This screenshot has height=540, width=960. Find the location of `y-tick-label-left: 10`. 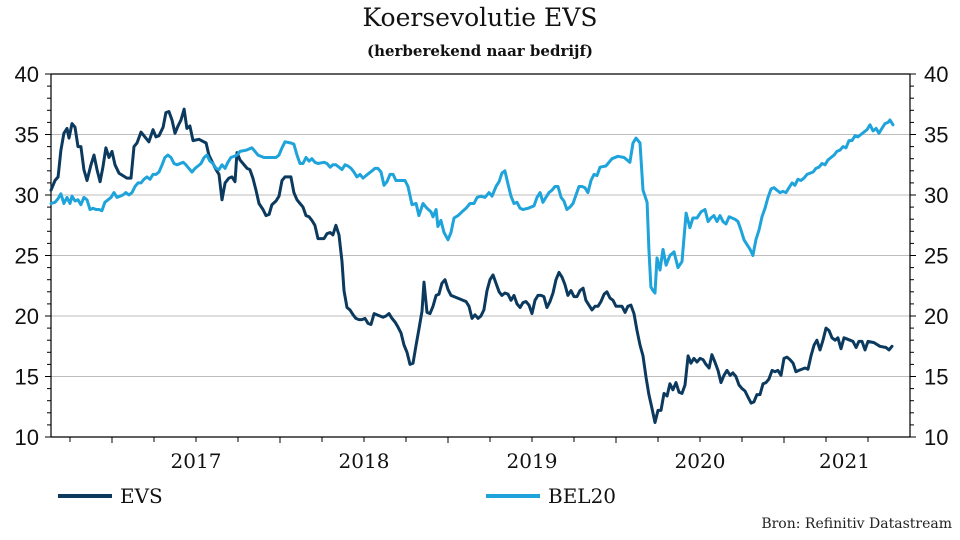

y-tick-label-left: 10 is located at coordinates (27, 437).